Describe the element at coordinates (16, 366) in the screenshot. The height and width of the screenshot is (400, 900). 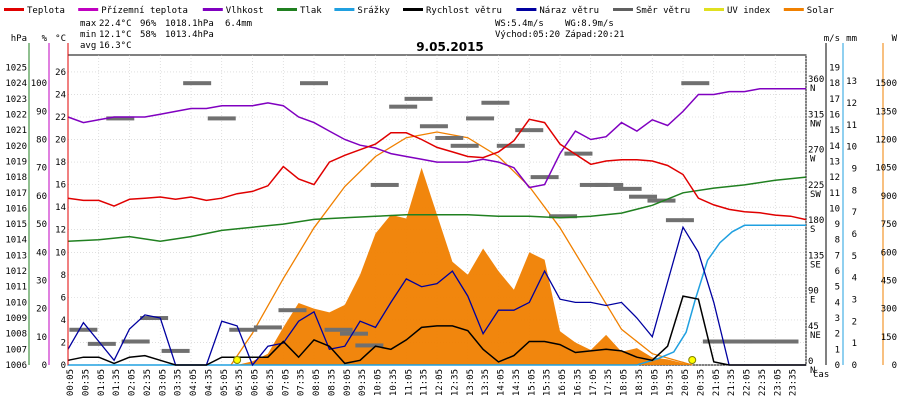
I see `tick-label-hpa: 1006` at that location.